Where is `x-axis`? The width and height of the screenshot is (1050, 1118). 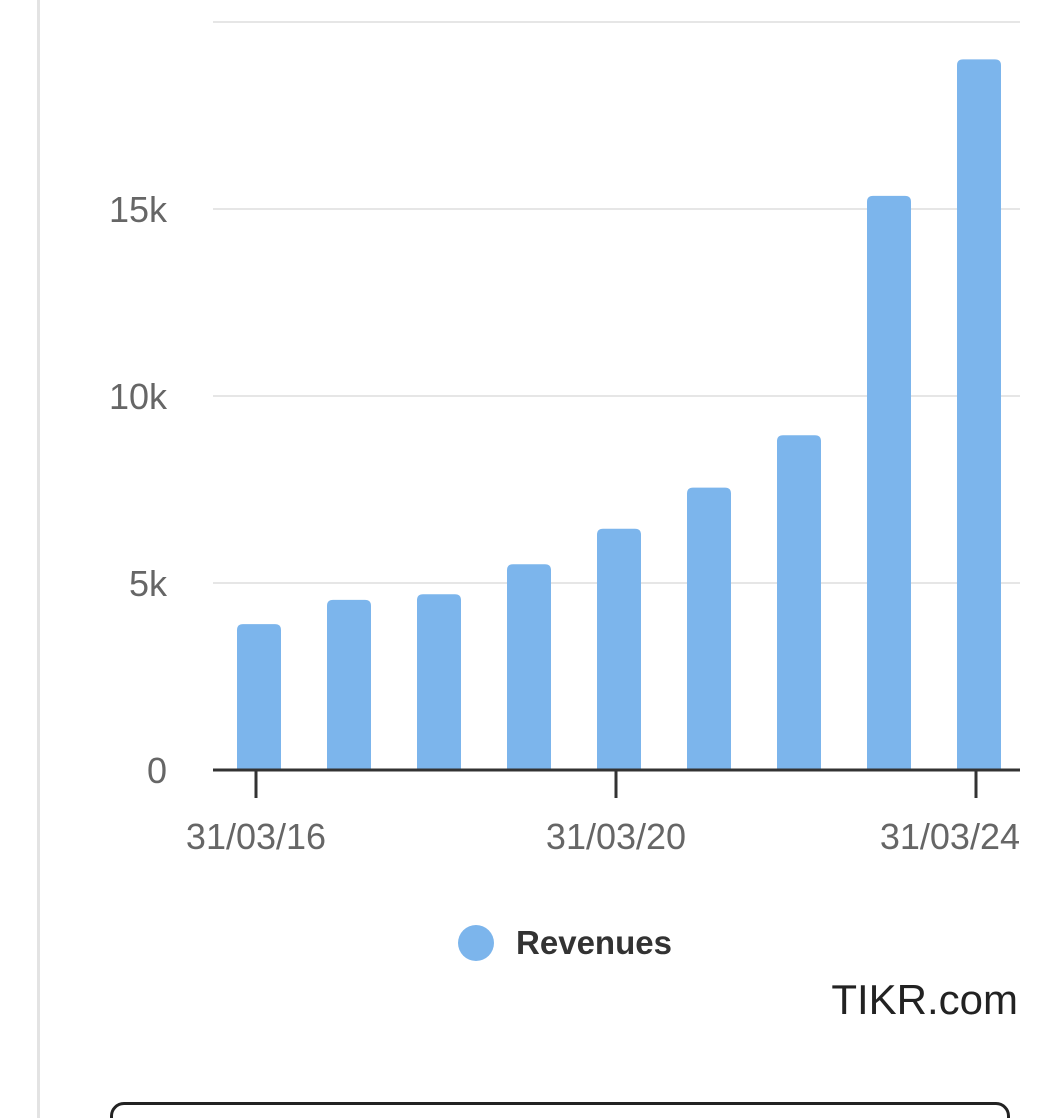
x-axis is located at coordinates (616, 783).